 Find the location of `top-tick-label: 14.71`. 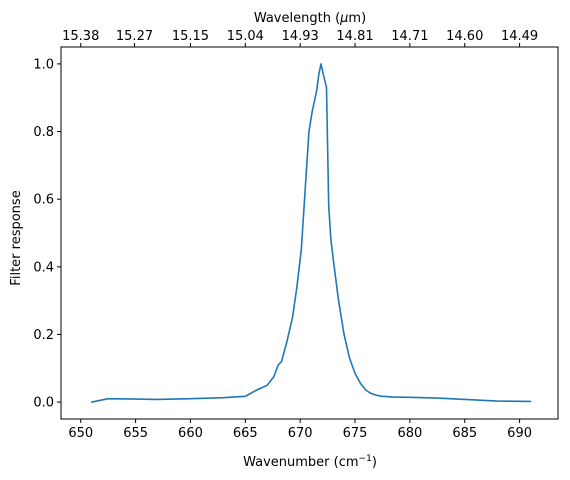

top-tick-label: 14.71 is located at coordinates (409, 36).